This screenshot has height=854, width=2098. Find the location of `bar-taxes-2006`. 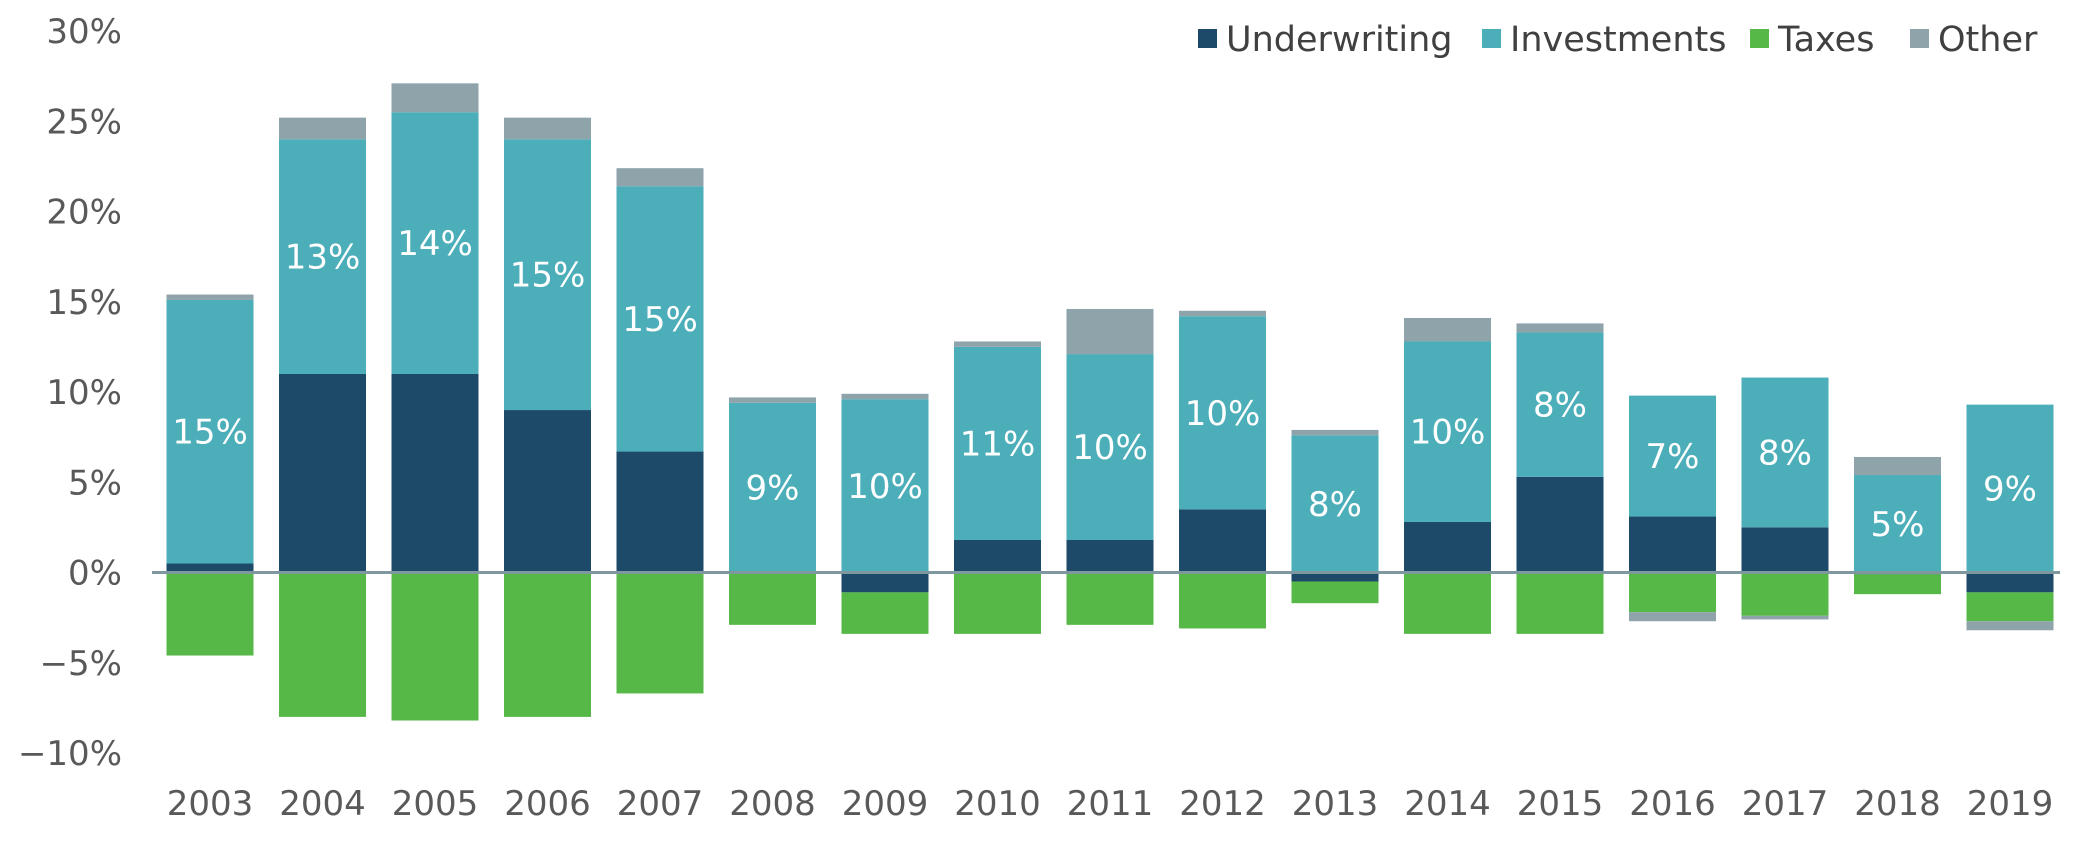

bar-taxes-2006 is located at coordinates (547, 644).